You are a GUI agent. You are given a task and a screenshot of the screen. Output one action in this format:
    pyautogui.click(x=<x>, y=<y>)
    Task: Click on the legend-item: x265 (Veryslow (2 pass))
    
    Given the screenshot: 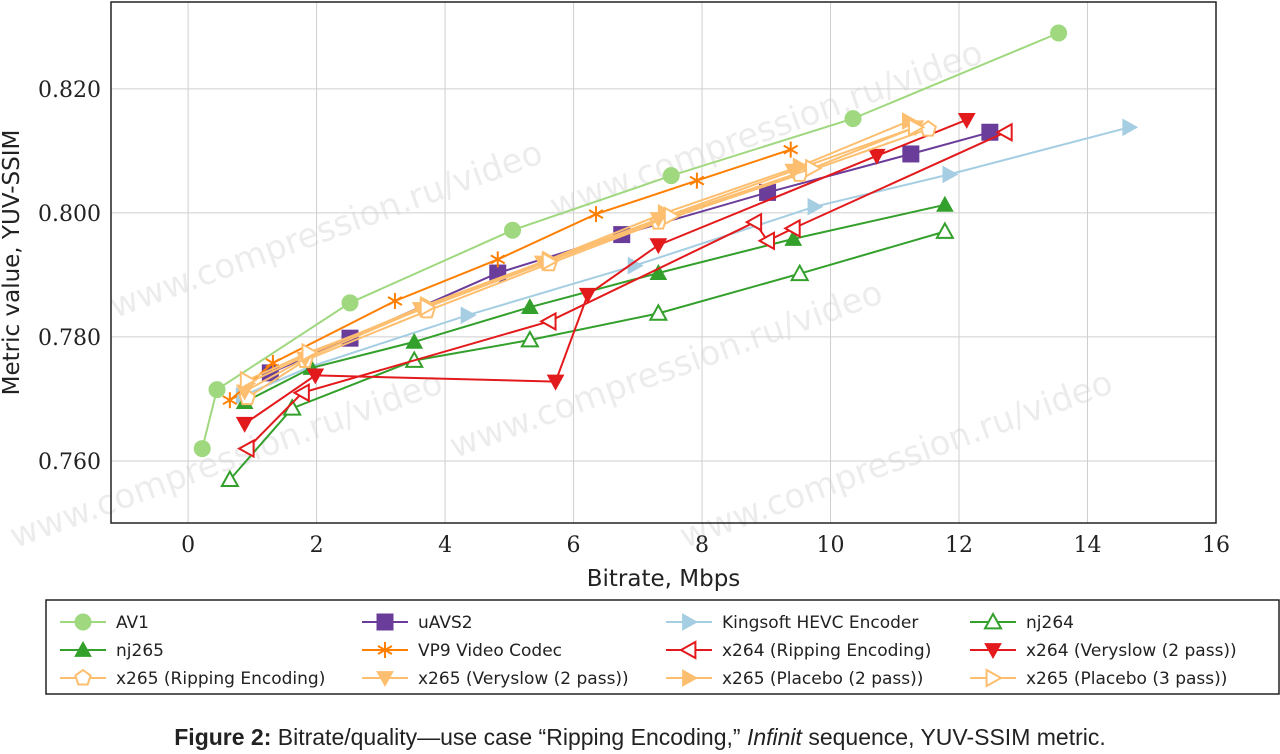 What is the action you would take?
    pyautogui.click(x=495, y=679)
    